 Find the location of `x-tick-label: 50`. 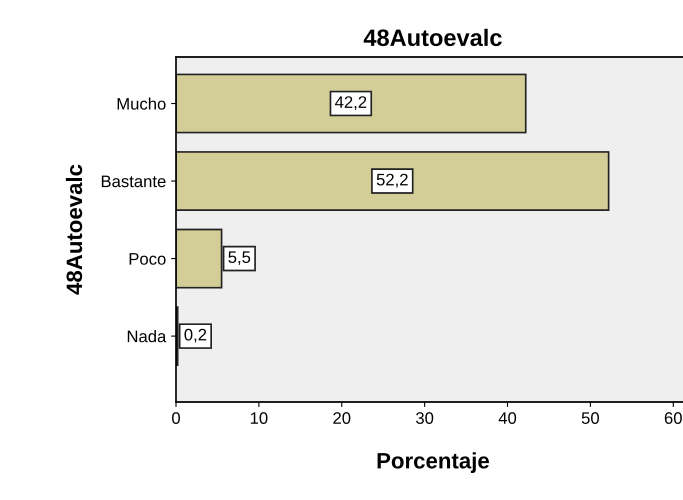

x-tick-label: 50 is located at coordinates (590, 418).